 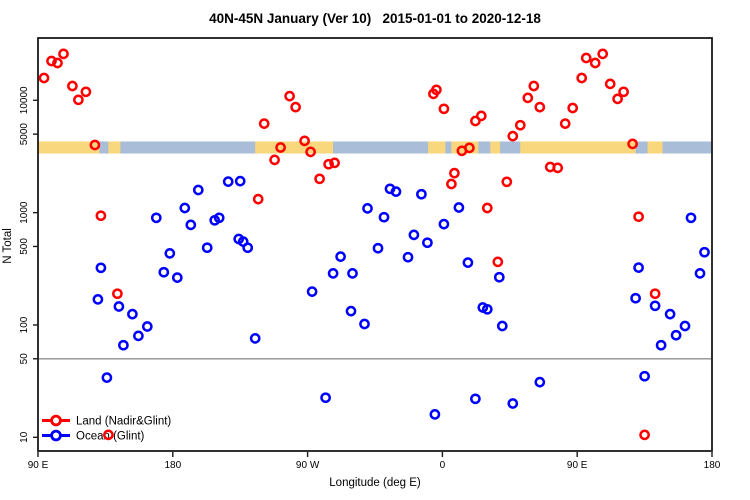 I want to click on y-tick-label: 1000, so click(x=24, y=212).